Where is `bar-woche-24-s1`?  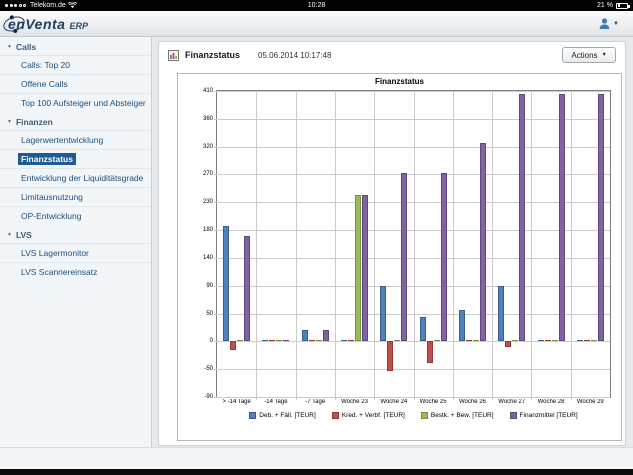
bar-woche-24-s1 is located at coordinates (390, 356).